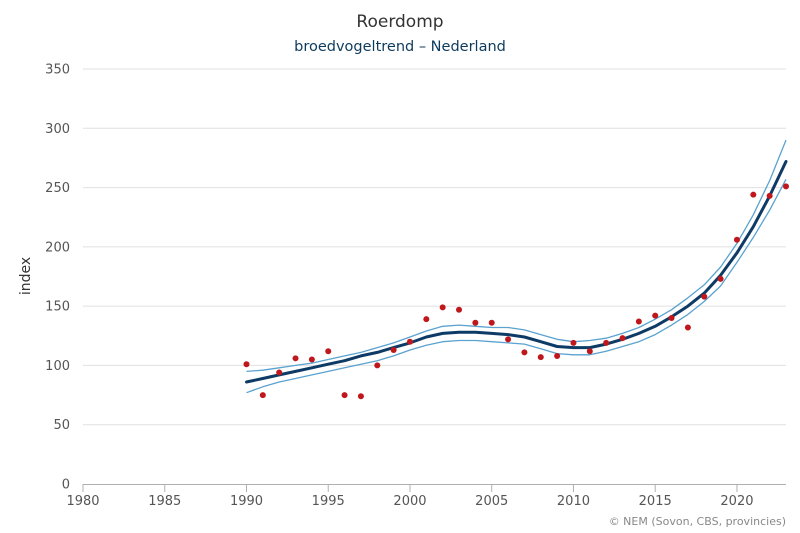 The image size is (800, 533). What do you see at coordinates (360, 396) in the screenshot?
I see `observed-point-1997` at bounding box center [360, 396].